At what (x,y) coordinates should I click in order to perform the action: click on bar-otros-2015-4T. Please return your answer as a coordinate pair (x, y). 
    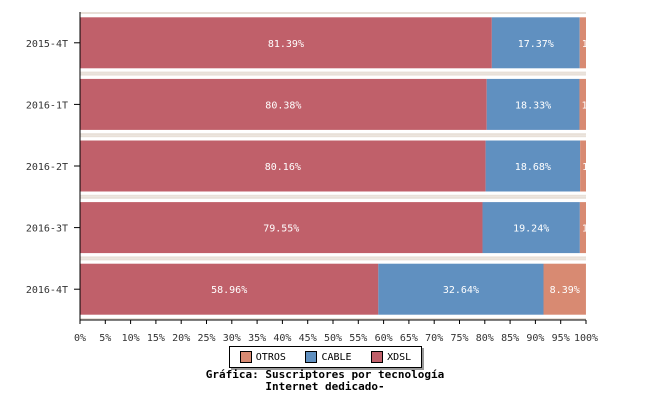
    Looking at the image, I should click on (582, 43).